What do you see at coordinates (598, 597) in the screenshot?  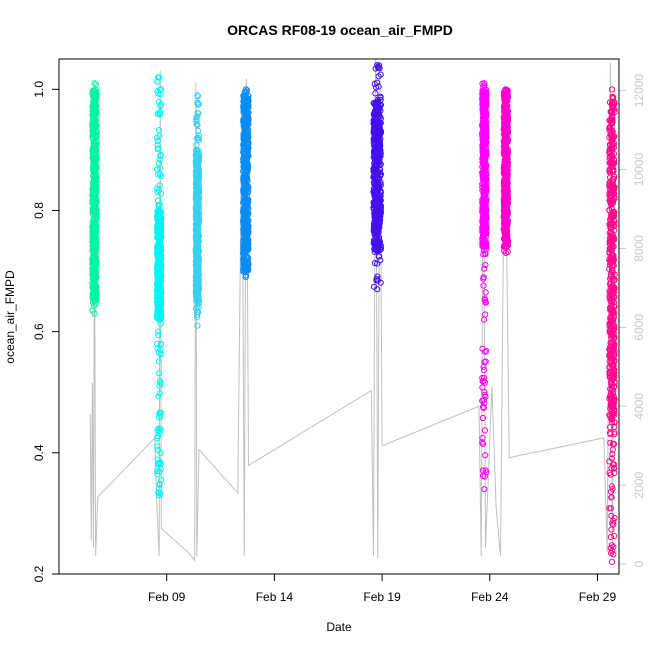 I see `x-tick-label: Feb 29` at bounding box center [598, 597].